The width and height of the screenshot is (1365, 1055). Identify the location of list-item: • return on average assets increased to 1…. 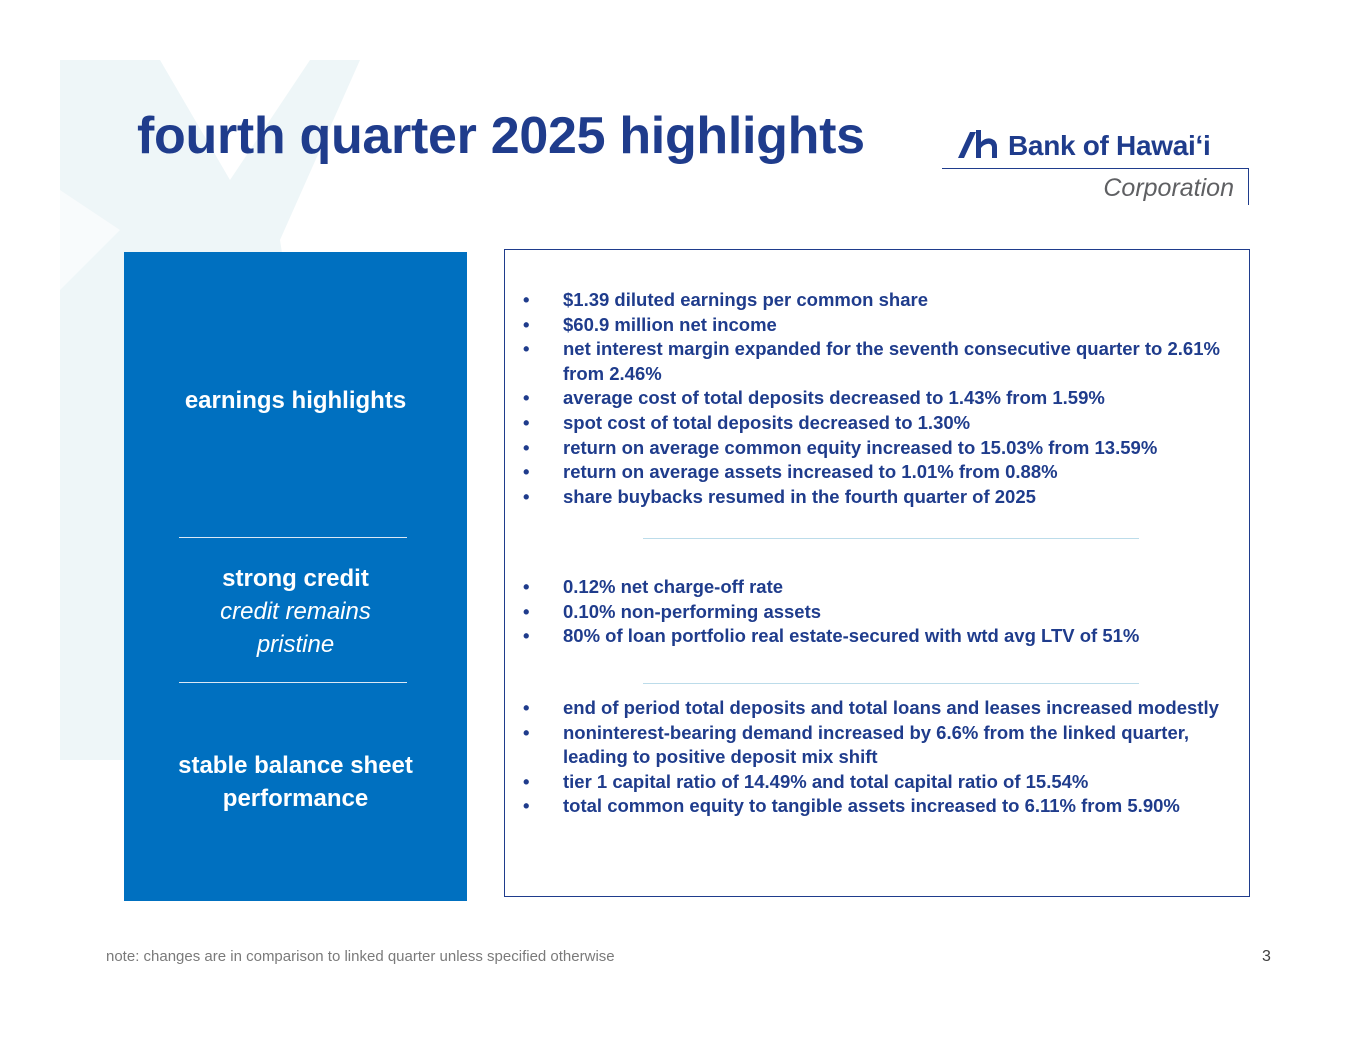
(881, 472).